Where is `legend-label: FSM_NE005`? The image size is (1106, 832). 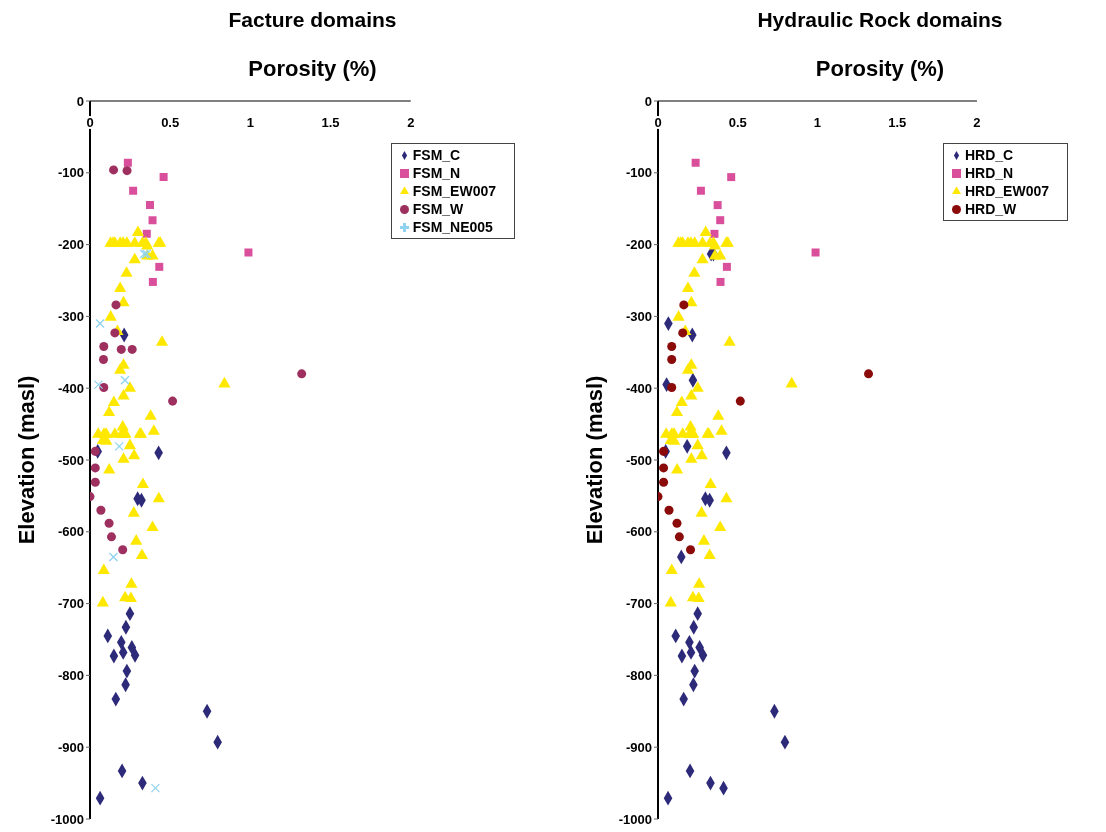
legend-label: FSM_NE005 is located at coordinates (452, 227).